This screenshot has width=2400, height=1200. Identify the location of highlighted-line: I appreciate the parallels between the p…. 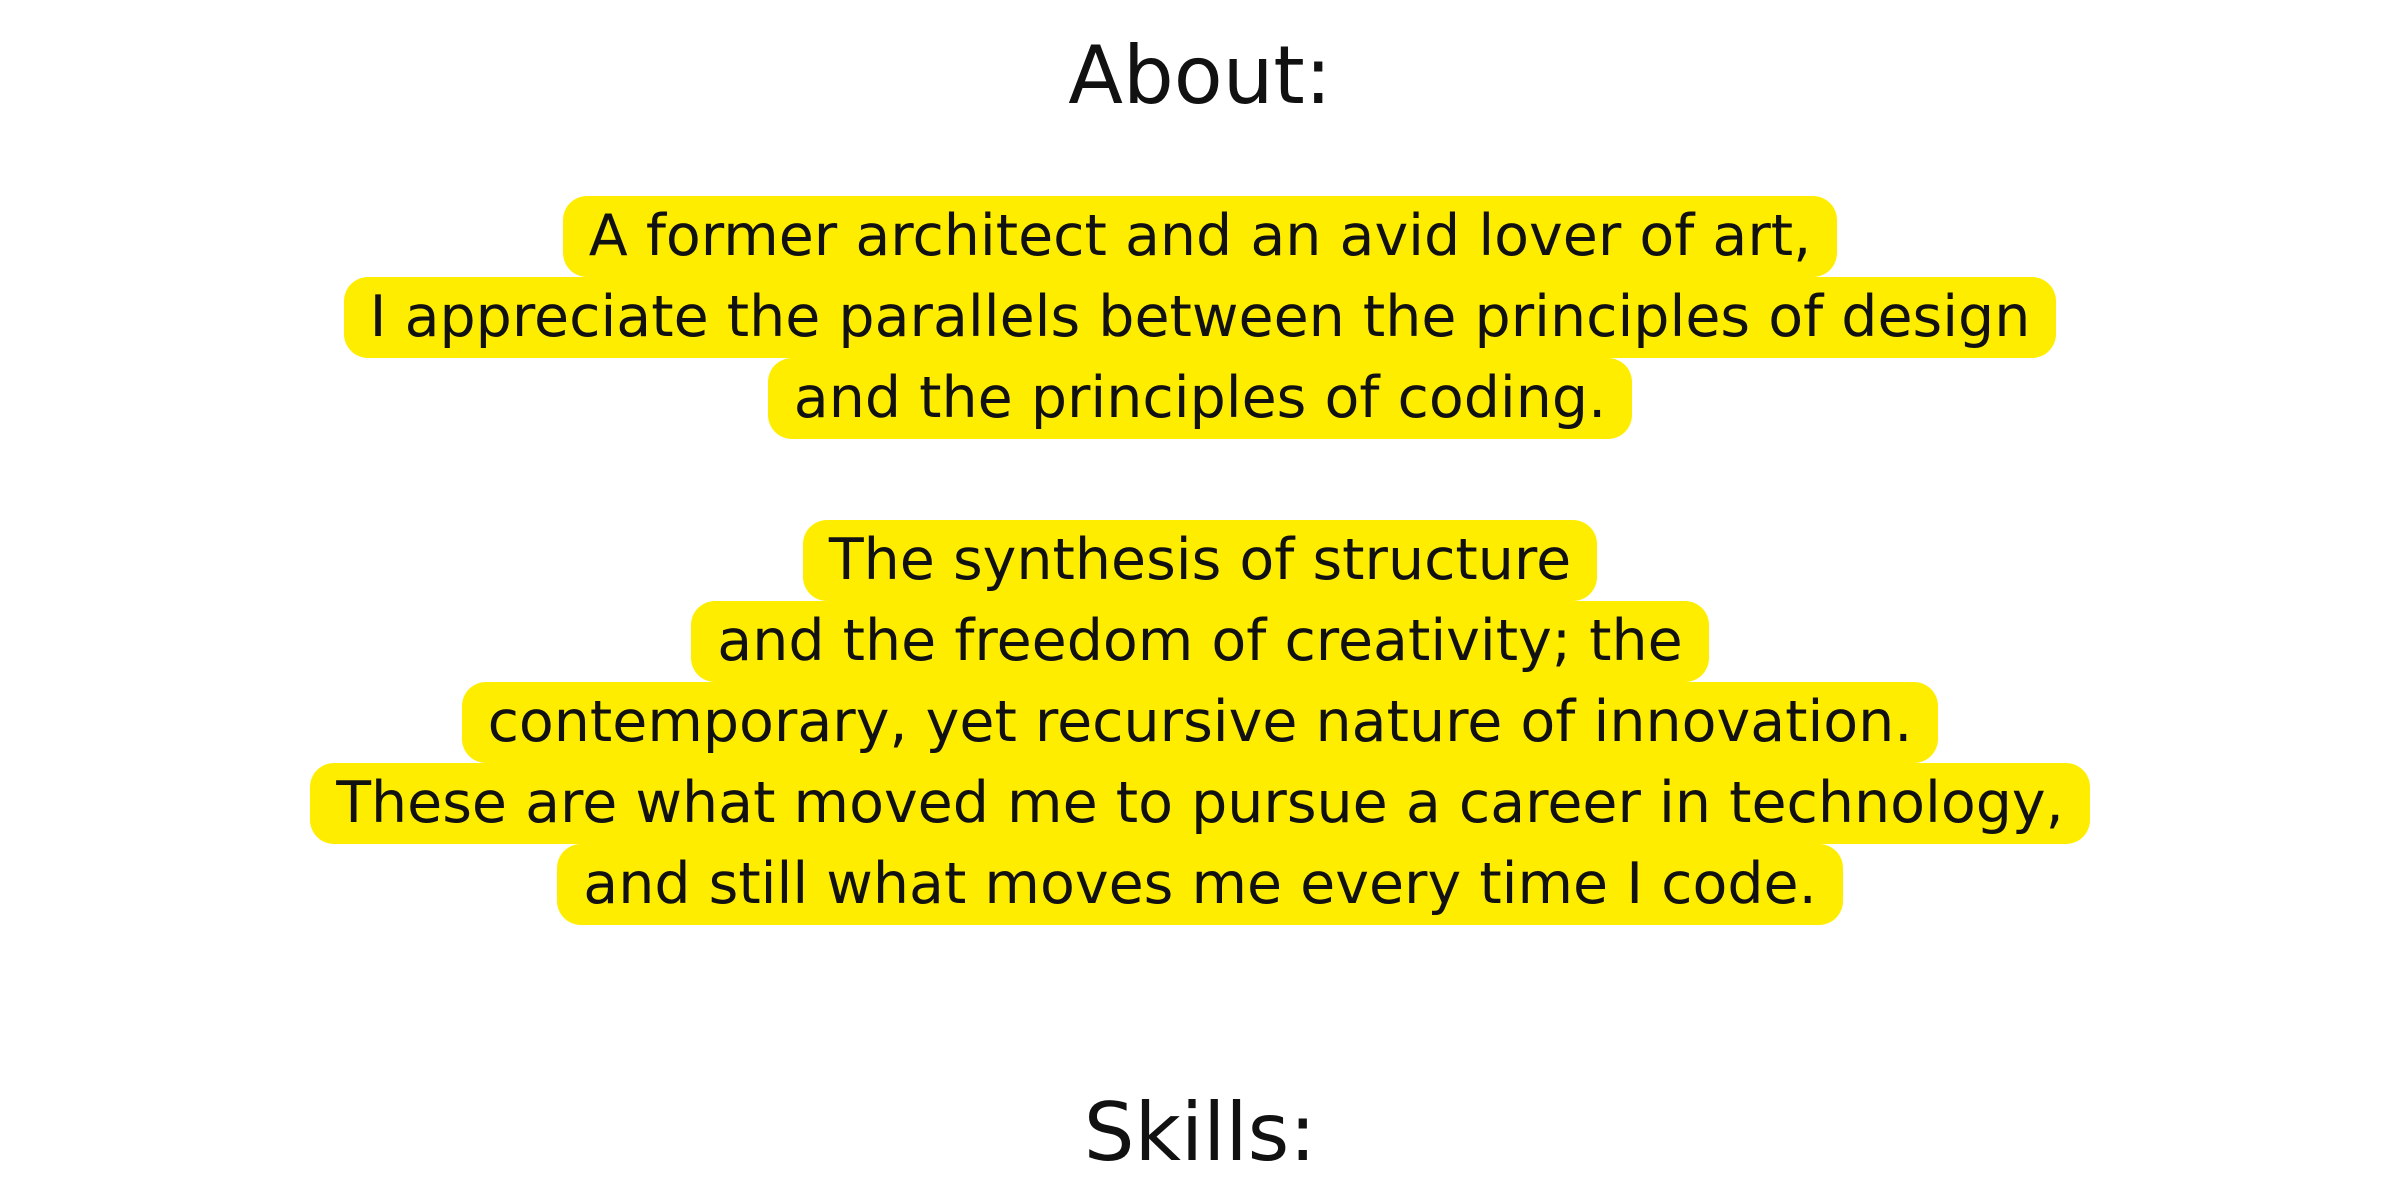
(1200, 317).